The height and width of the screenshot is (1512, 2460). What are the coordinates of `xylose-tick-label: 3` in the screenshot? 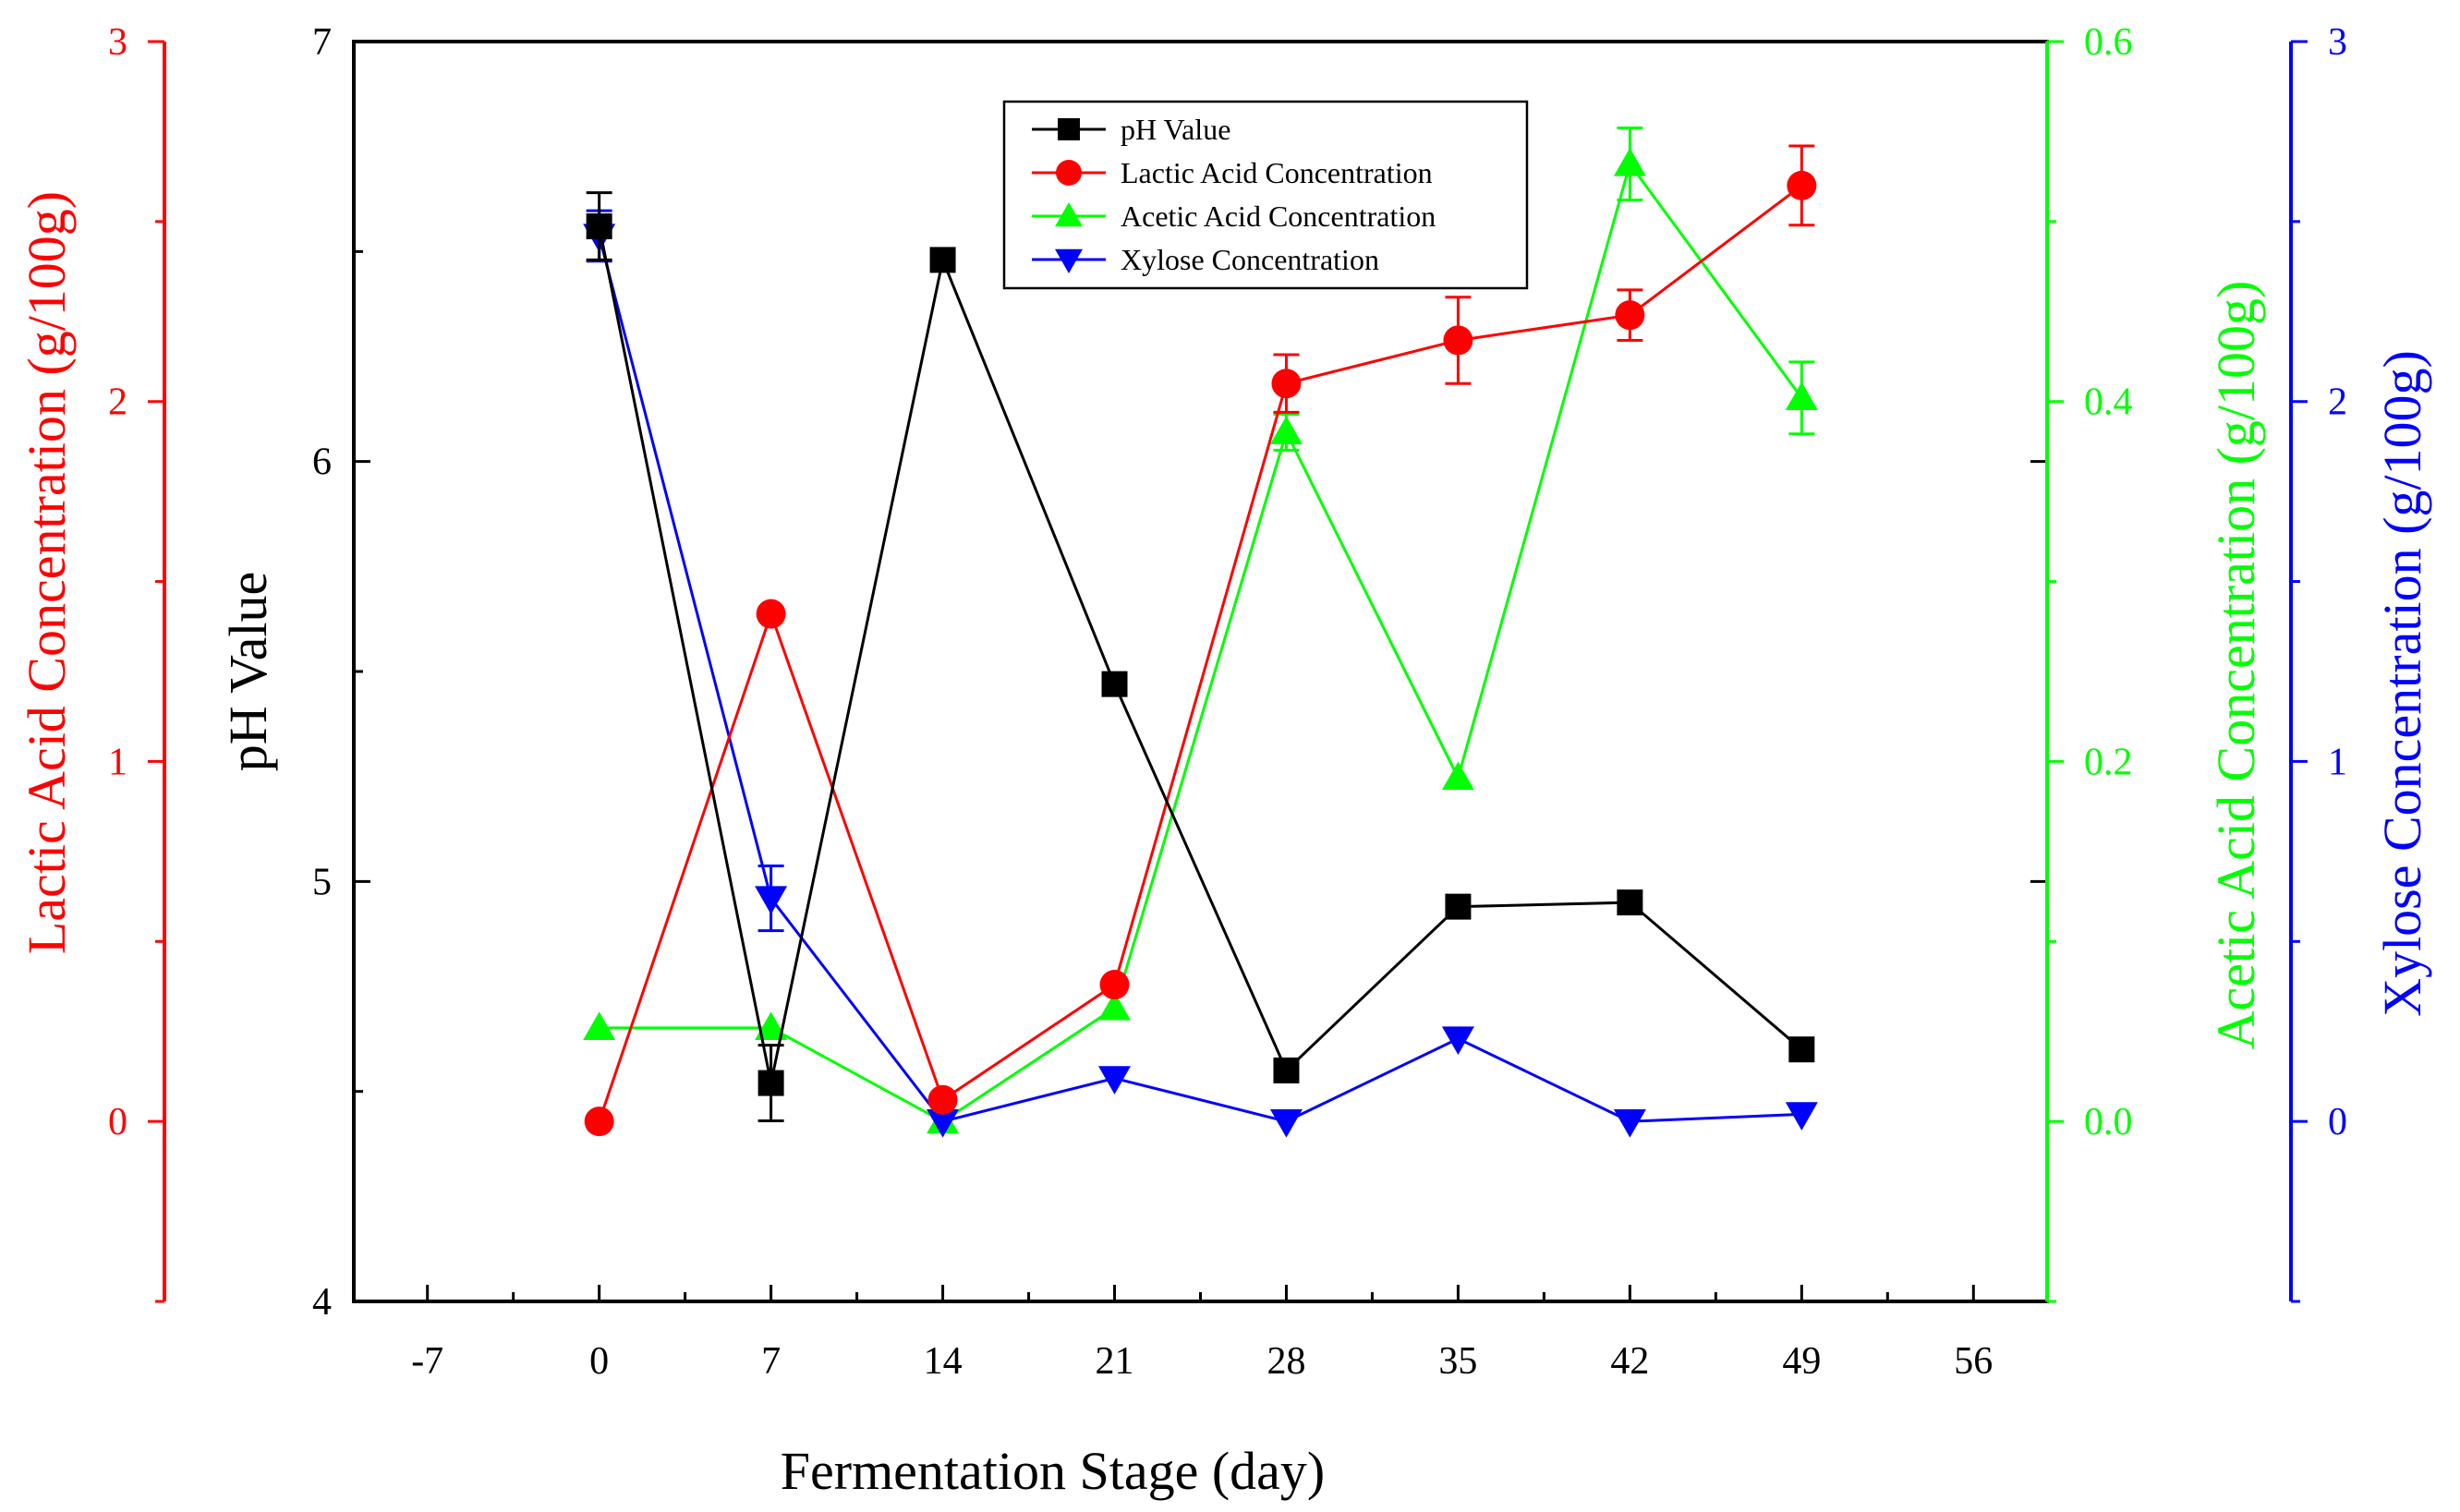 It's located at (2337, 42).